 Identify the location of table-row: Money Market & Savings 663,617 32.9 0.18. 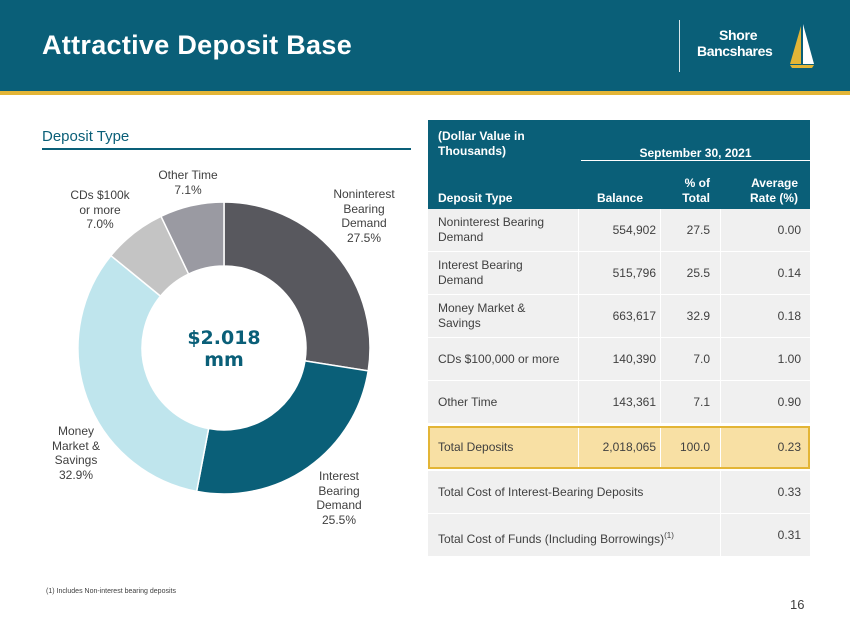
(619, 316).